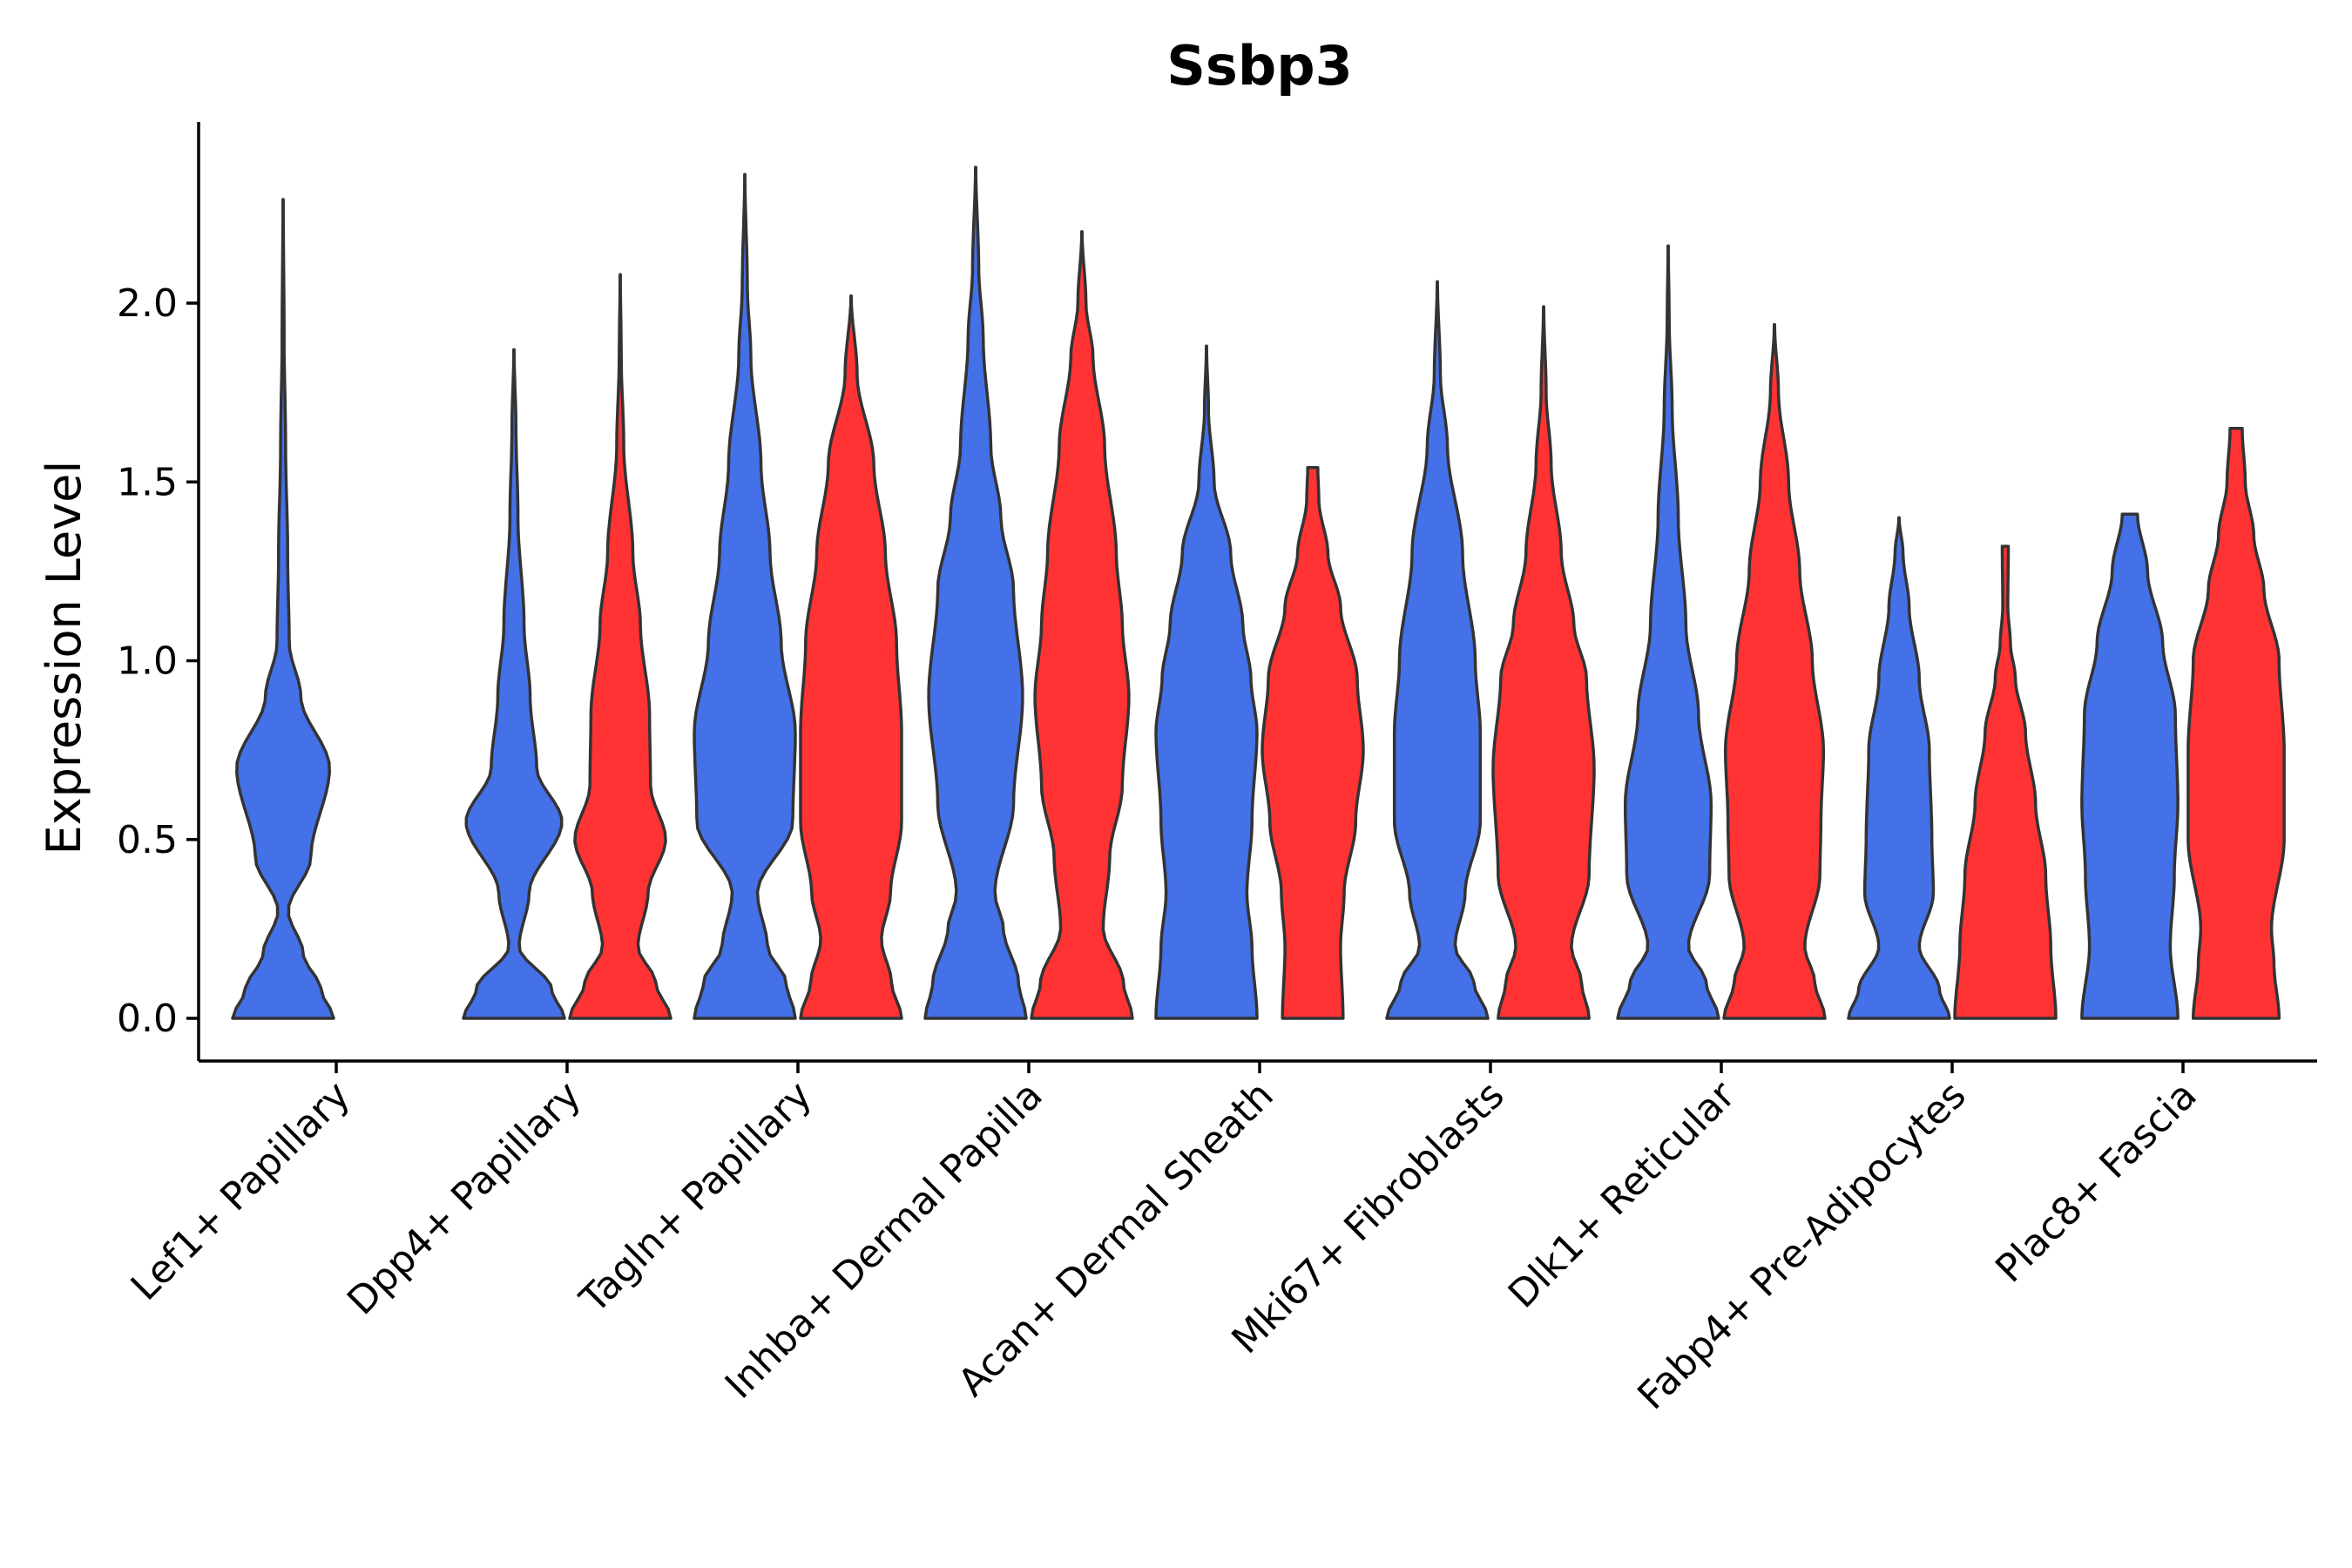  What do you see at coordinates (2096, 1182) in the screenshot?
I see `x-category-label: Plac8+ Fascia` at bounding box center [2096, 1182].